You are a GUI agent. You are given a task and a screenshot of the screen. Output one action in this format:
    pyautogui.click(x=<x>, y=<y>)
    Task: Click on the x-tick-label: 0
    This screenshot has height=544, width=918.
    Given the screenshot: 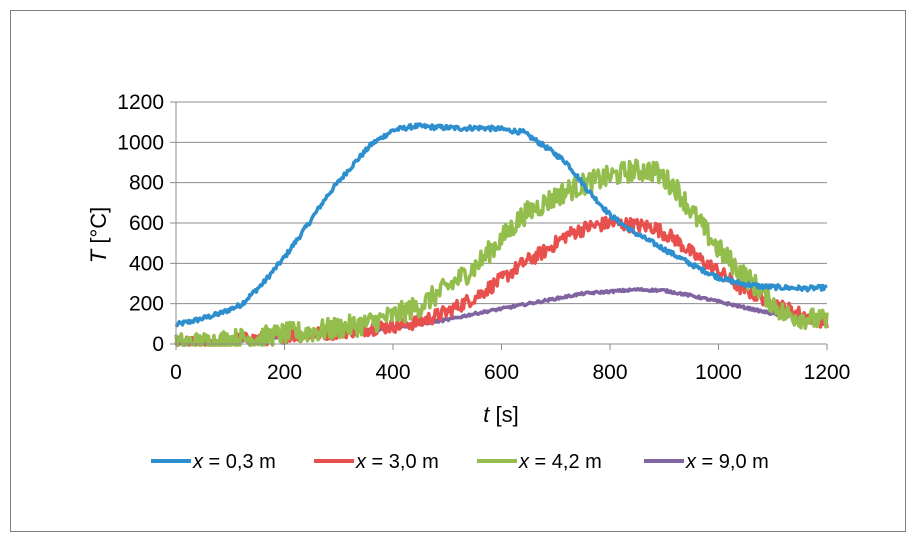 What is the action you would take?
    pyautogui.click(x=176, y=372)
    